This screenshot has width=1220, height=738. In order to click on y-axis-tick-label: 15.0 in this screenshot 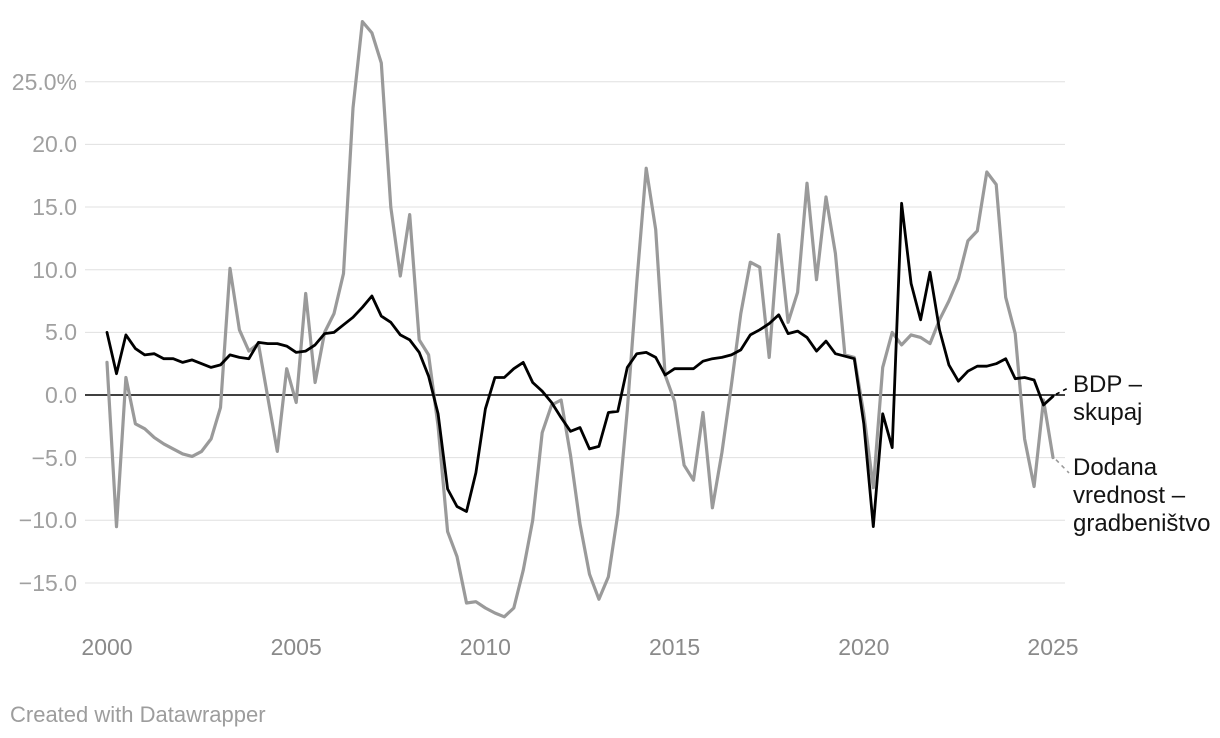, I will do `click(54, 207)`.